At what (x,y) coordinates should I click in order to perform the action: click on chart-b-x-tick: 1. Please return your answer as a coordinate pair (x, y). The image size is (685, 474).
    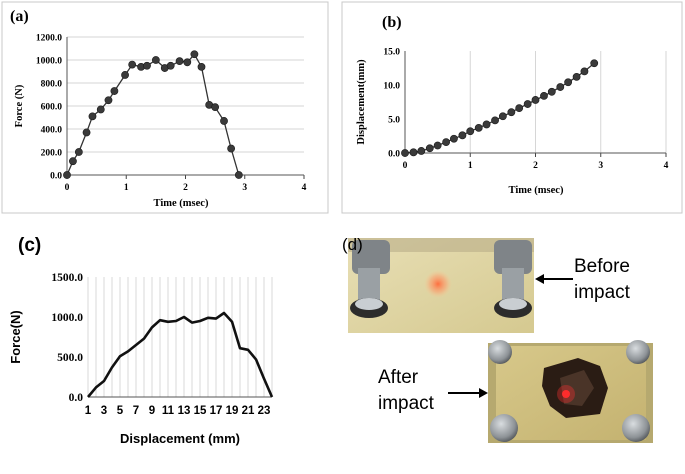
    Looking at the image, I should click on (470, 166).